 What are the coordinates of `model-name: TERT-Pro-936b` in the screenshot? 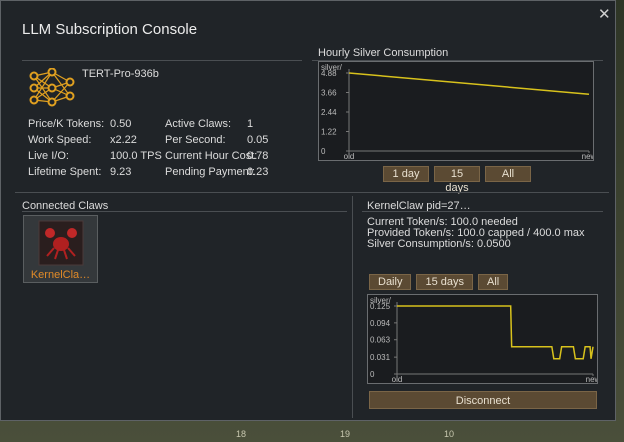 It's located at (120, 74).